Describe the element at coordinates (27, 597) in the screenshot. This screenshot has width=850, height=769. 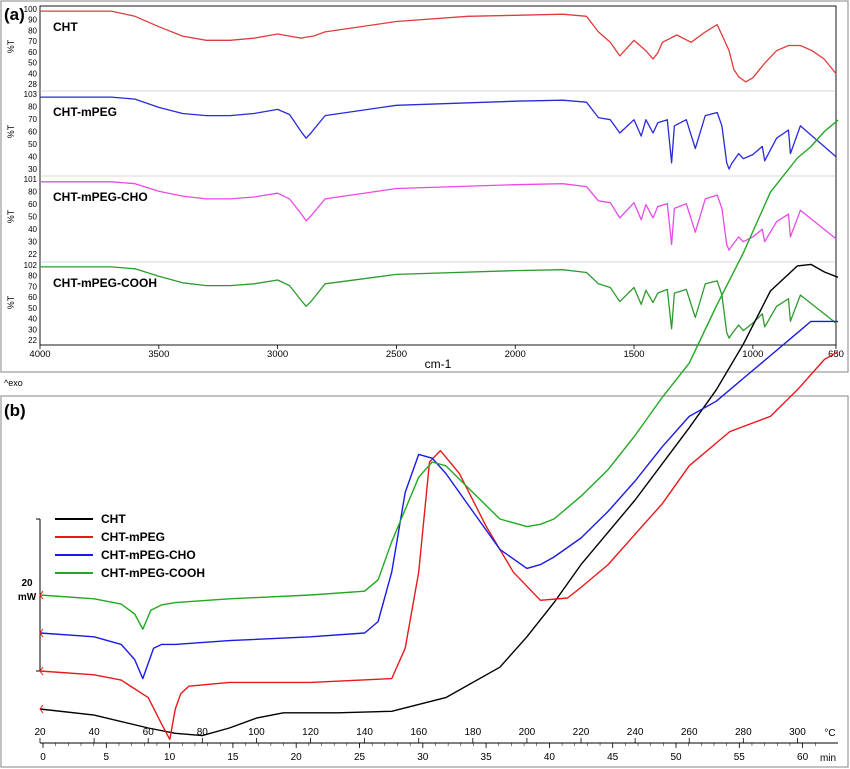
I see `scale-label-unit: mW` at that location.